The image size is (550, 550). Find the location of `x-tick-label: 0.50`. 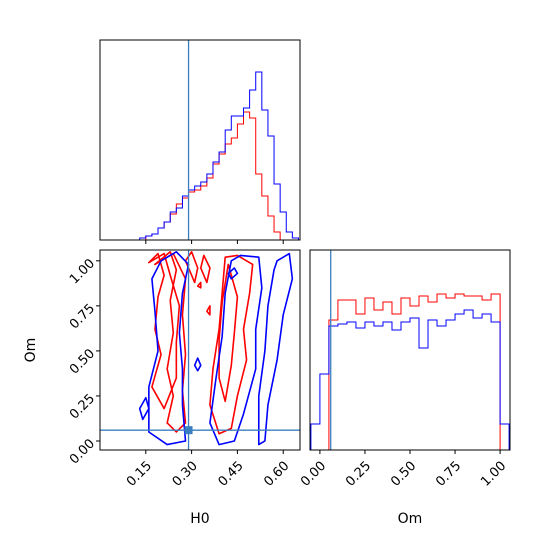

x-tick-label: 0.50 is located at coordinates (403, 474).